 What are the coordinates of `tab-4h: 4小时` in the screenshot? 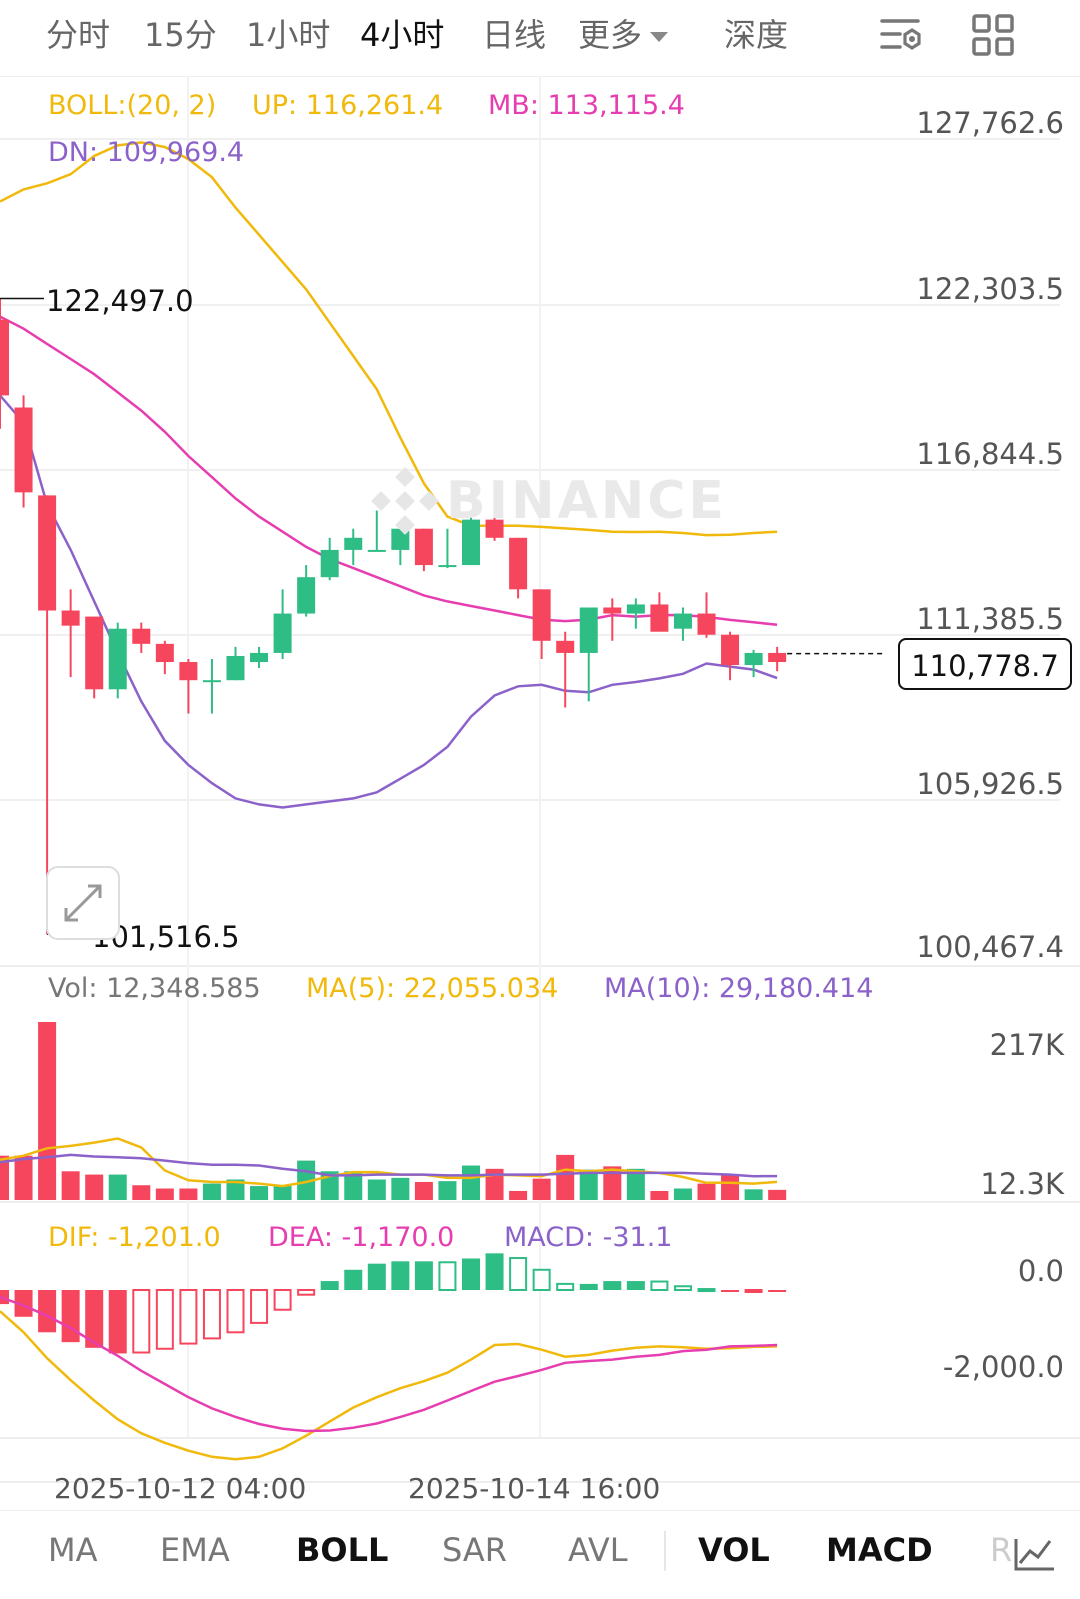 It's located at (402, 35).